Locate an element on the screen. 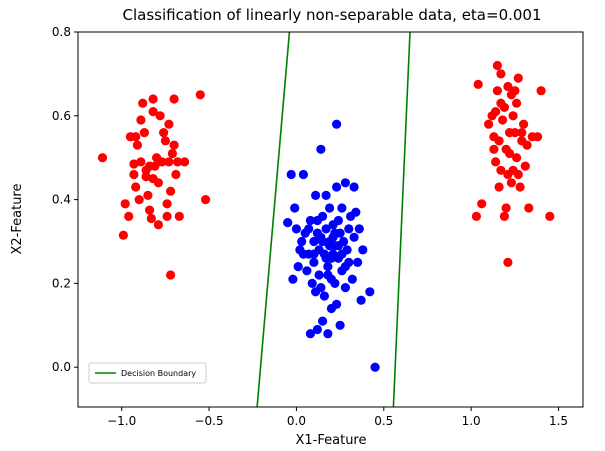 This screenshot has width=605, height=451. x-axis: −1.0 −0.5 0.0 0.5 1.0 1.5 is located at coordinates (337, 417).